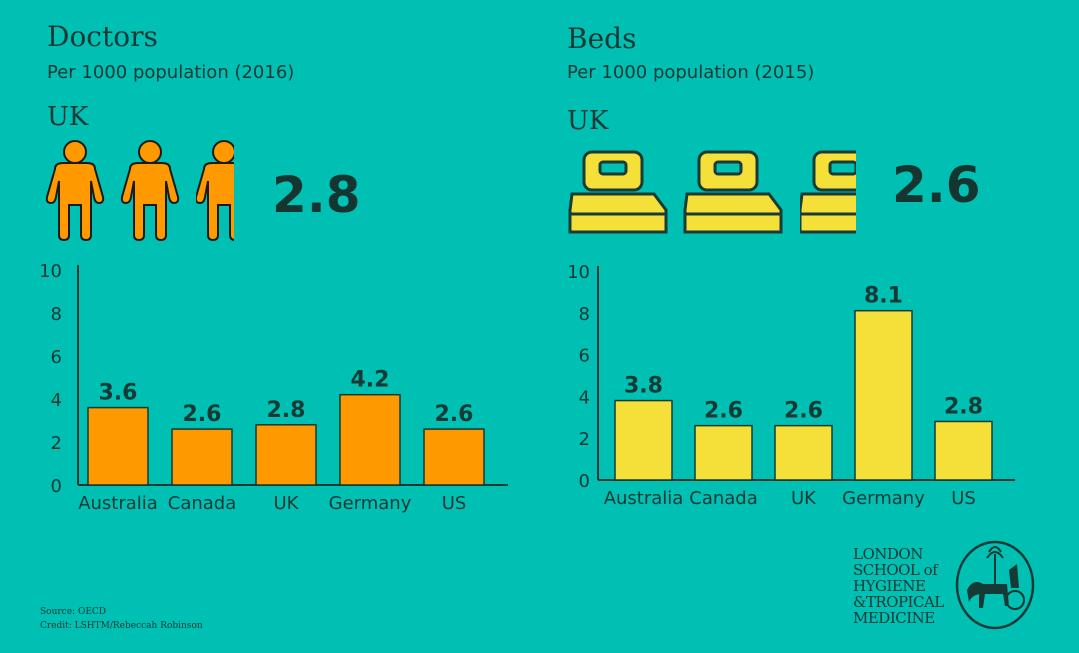 The height and width of the screenshot is (653, 1079). What do you see at coordinates (828, 192) in the screenshot?
I see `bed-icon-partial` at bounding box center [828, 192].